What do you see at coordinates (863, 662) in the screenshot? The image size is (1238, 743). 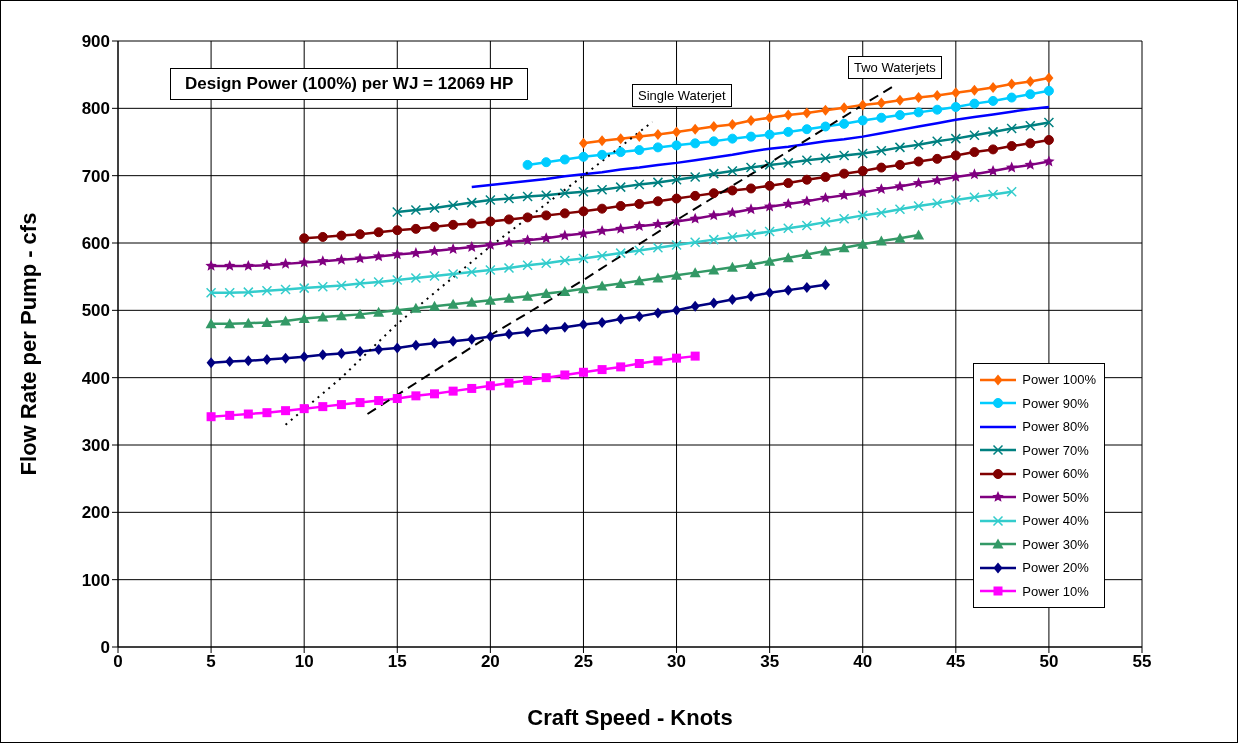 I see `x-tick-label: 40` at bounding box center [863, 662].